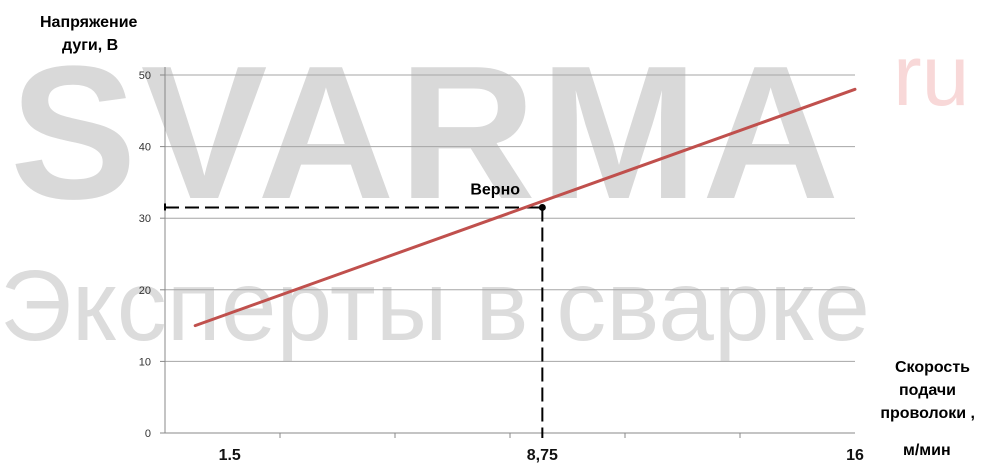 The height and width of the screenshot is (463, 1000). Describe the element at coordinates (931, 76) in the screenshot. I see `watermark-logo-suffix: ru` at that location.